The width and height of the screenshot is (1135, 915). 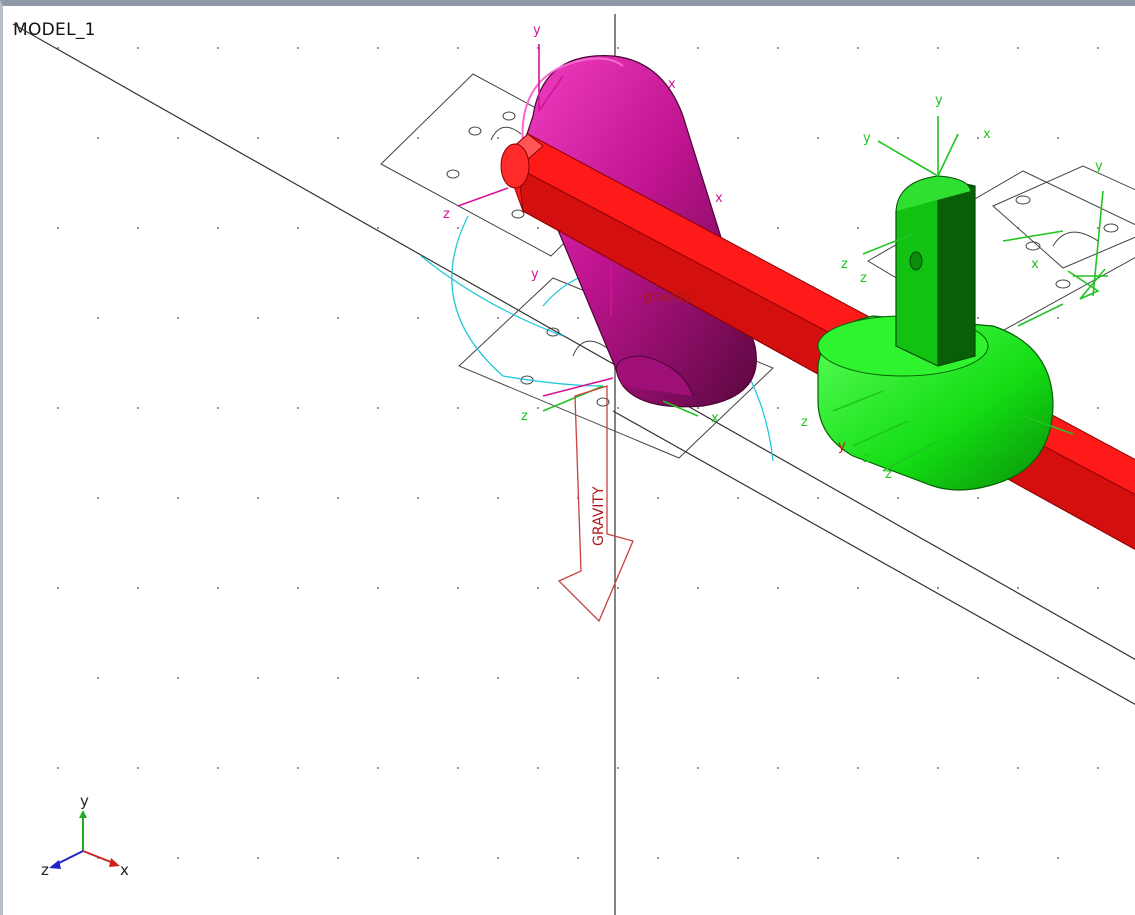 I want to click on gravity-label: gravity, so click(x=667, y=297).